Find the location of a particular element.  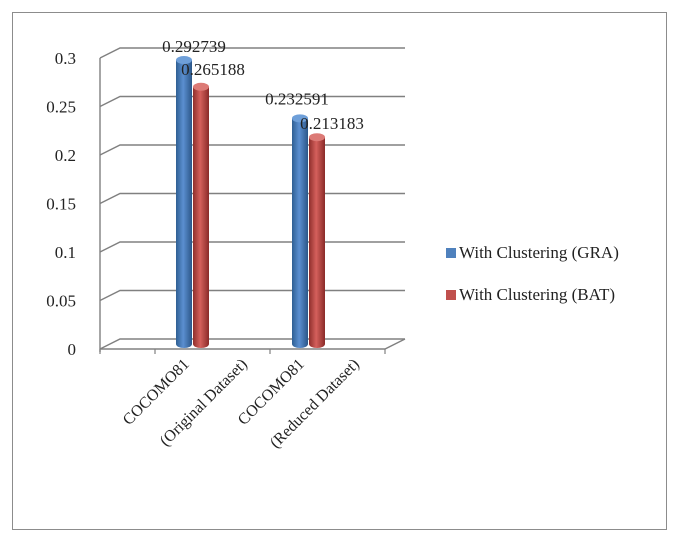

y-tick-label: 0.05 is located at coordinates (61, 301).